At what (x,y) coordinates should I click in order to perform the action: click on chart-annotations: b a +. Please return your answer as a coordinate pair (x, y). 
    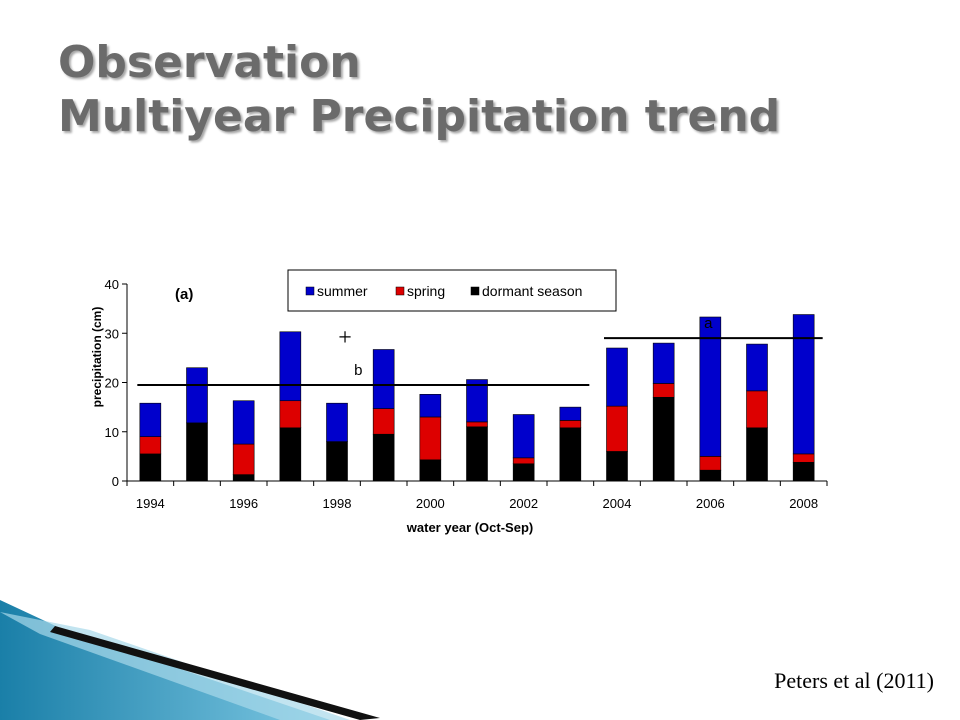
    Looking at the image, I should click on (480, 350).